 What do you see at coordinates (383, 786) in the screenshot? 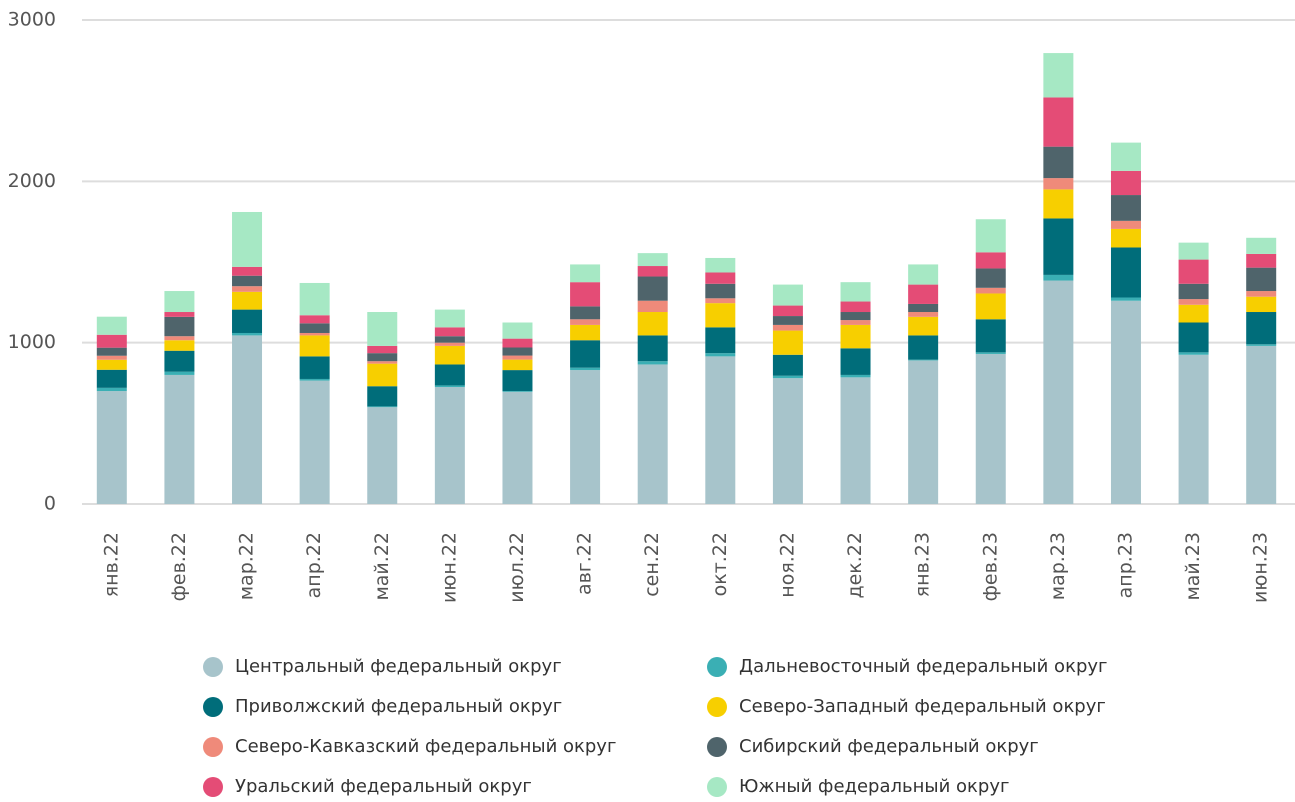
I see `legend-label: Уральский федеральный округ` at bounding box center [383, 786].